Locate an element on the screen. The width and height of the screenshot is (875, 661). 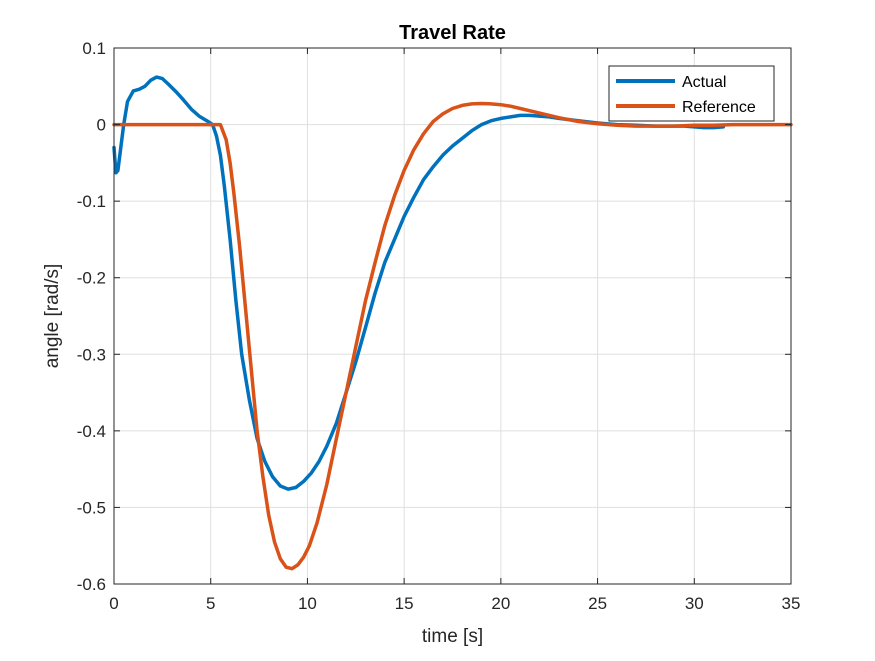
x-tick-label: 20 is located at coordinates (500, 603).